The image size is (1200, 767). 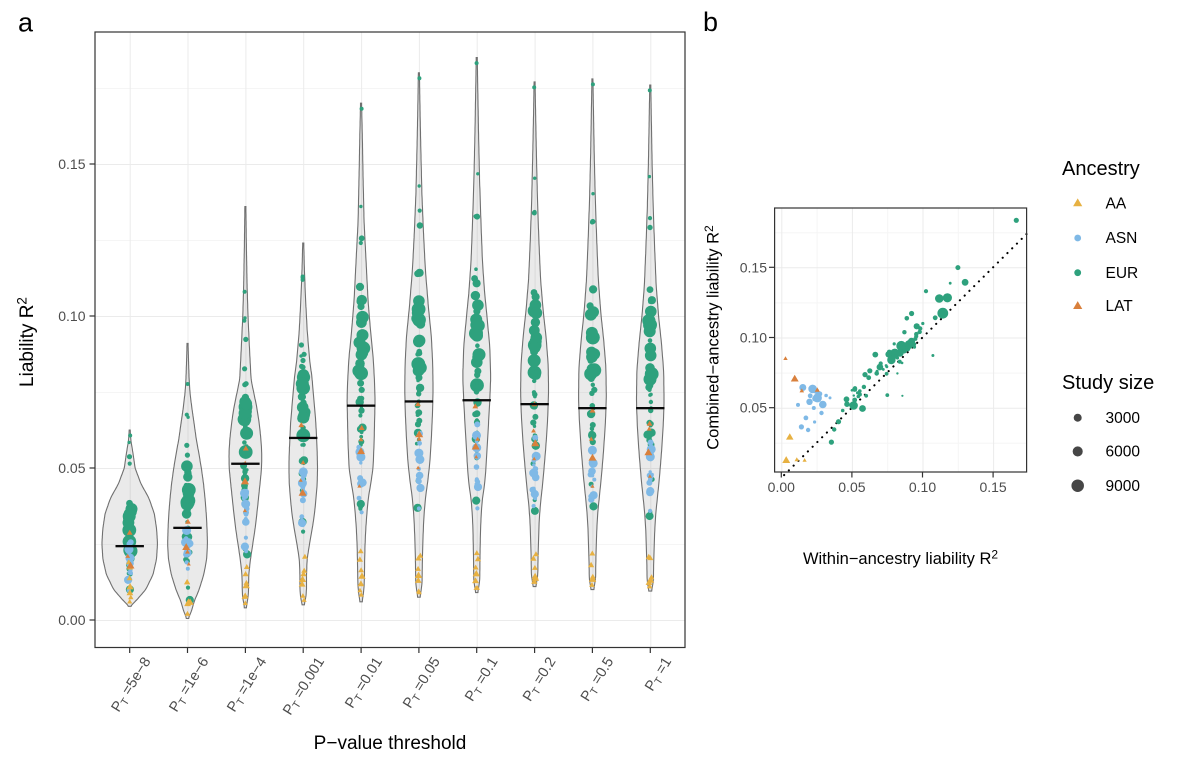 I want to click on svg-text: Within−ancestry liability R2, so click(x=900, y=558).